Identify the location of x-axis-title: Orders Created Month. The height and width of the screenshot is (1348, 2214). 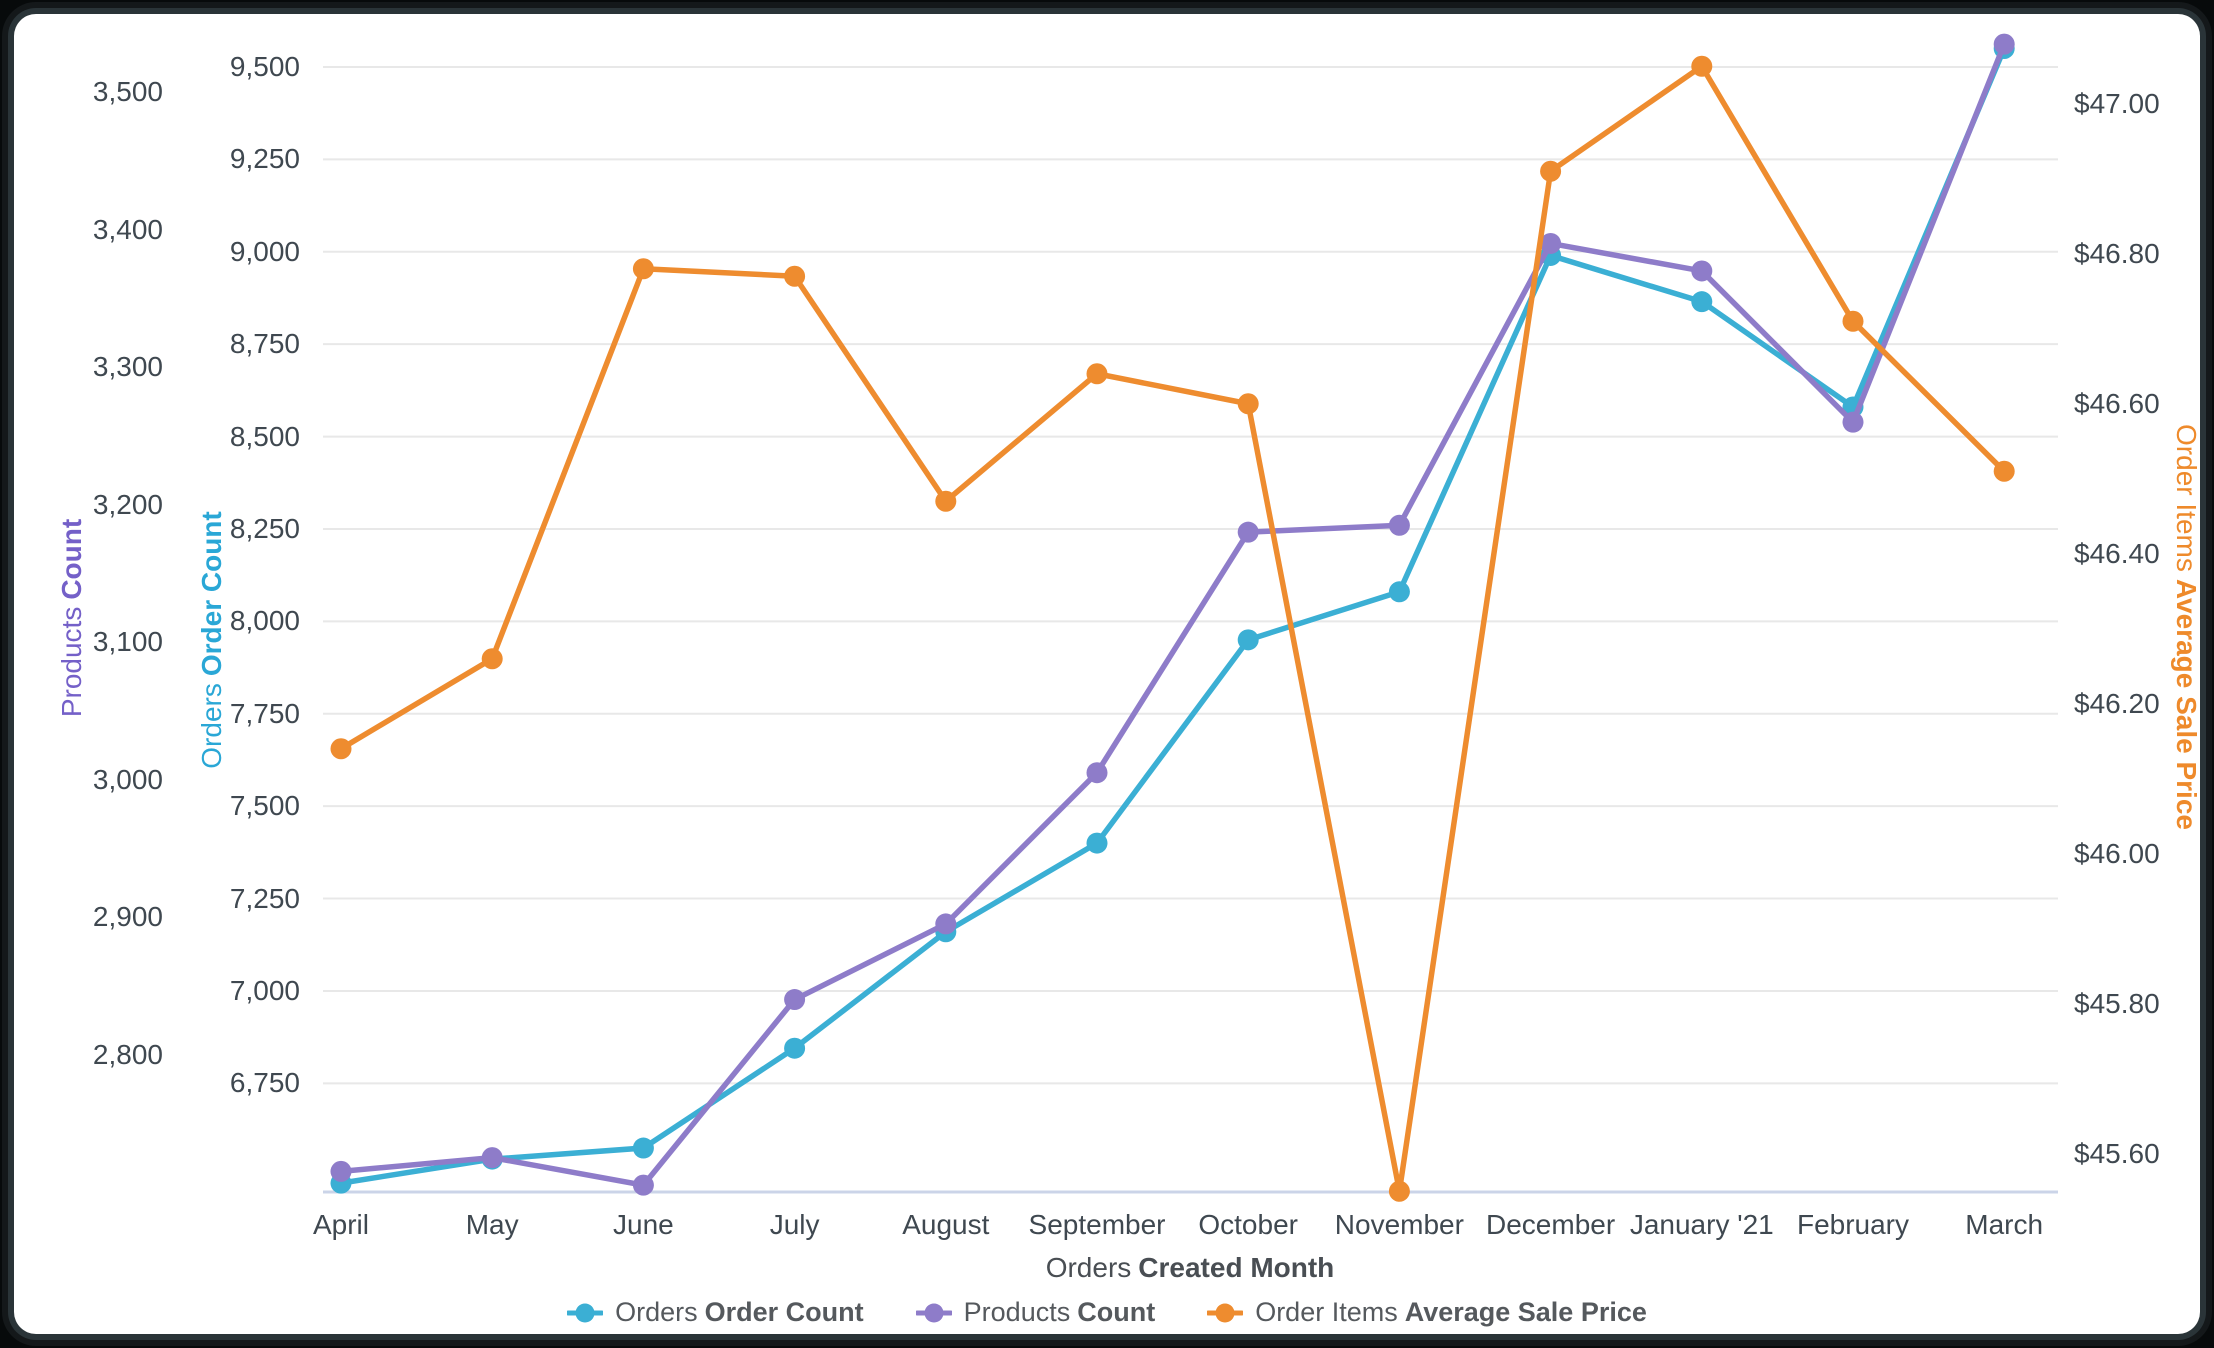
(1190, 1267).